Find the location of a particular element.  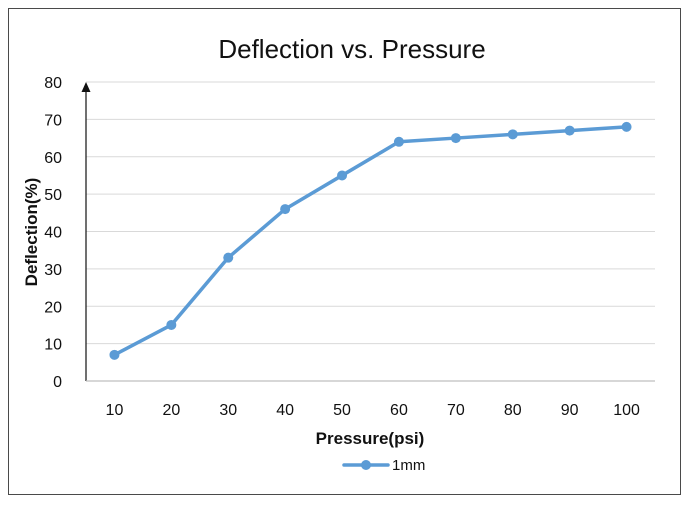

x-tick-label: 10 is located at coordinates (115, 410).